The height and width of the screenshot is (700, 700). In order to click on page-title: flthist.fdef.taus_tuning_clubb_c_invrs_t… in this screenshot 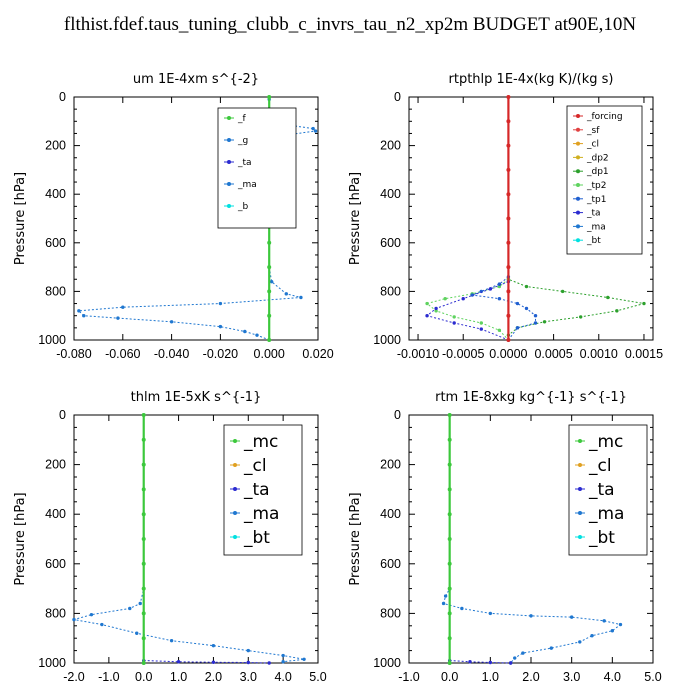, I will do `click(350, 24)`.